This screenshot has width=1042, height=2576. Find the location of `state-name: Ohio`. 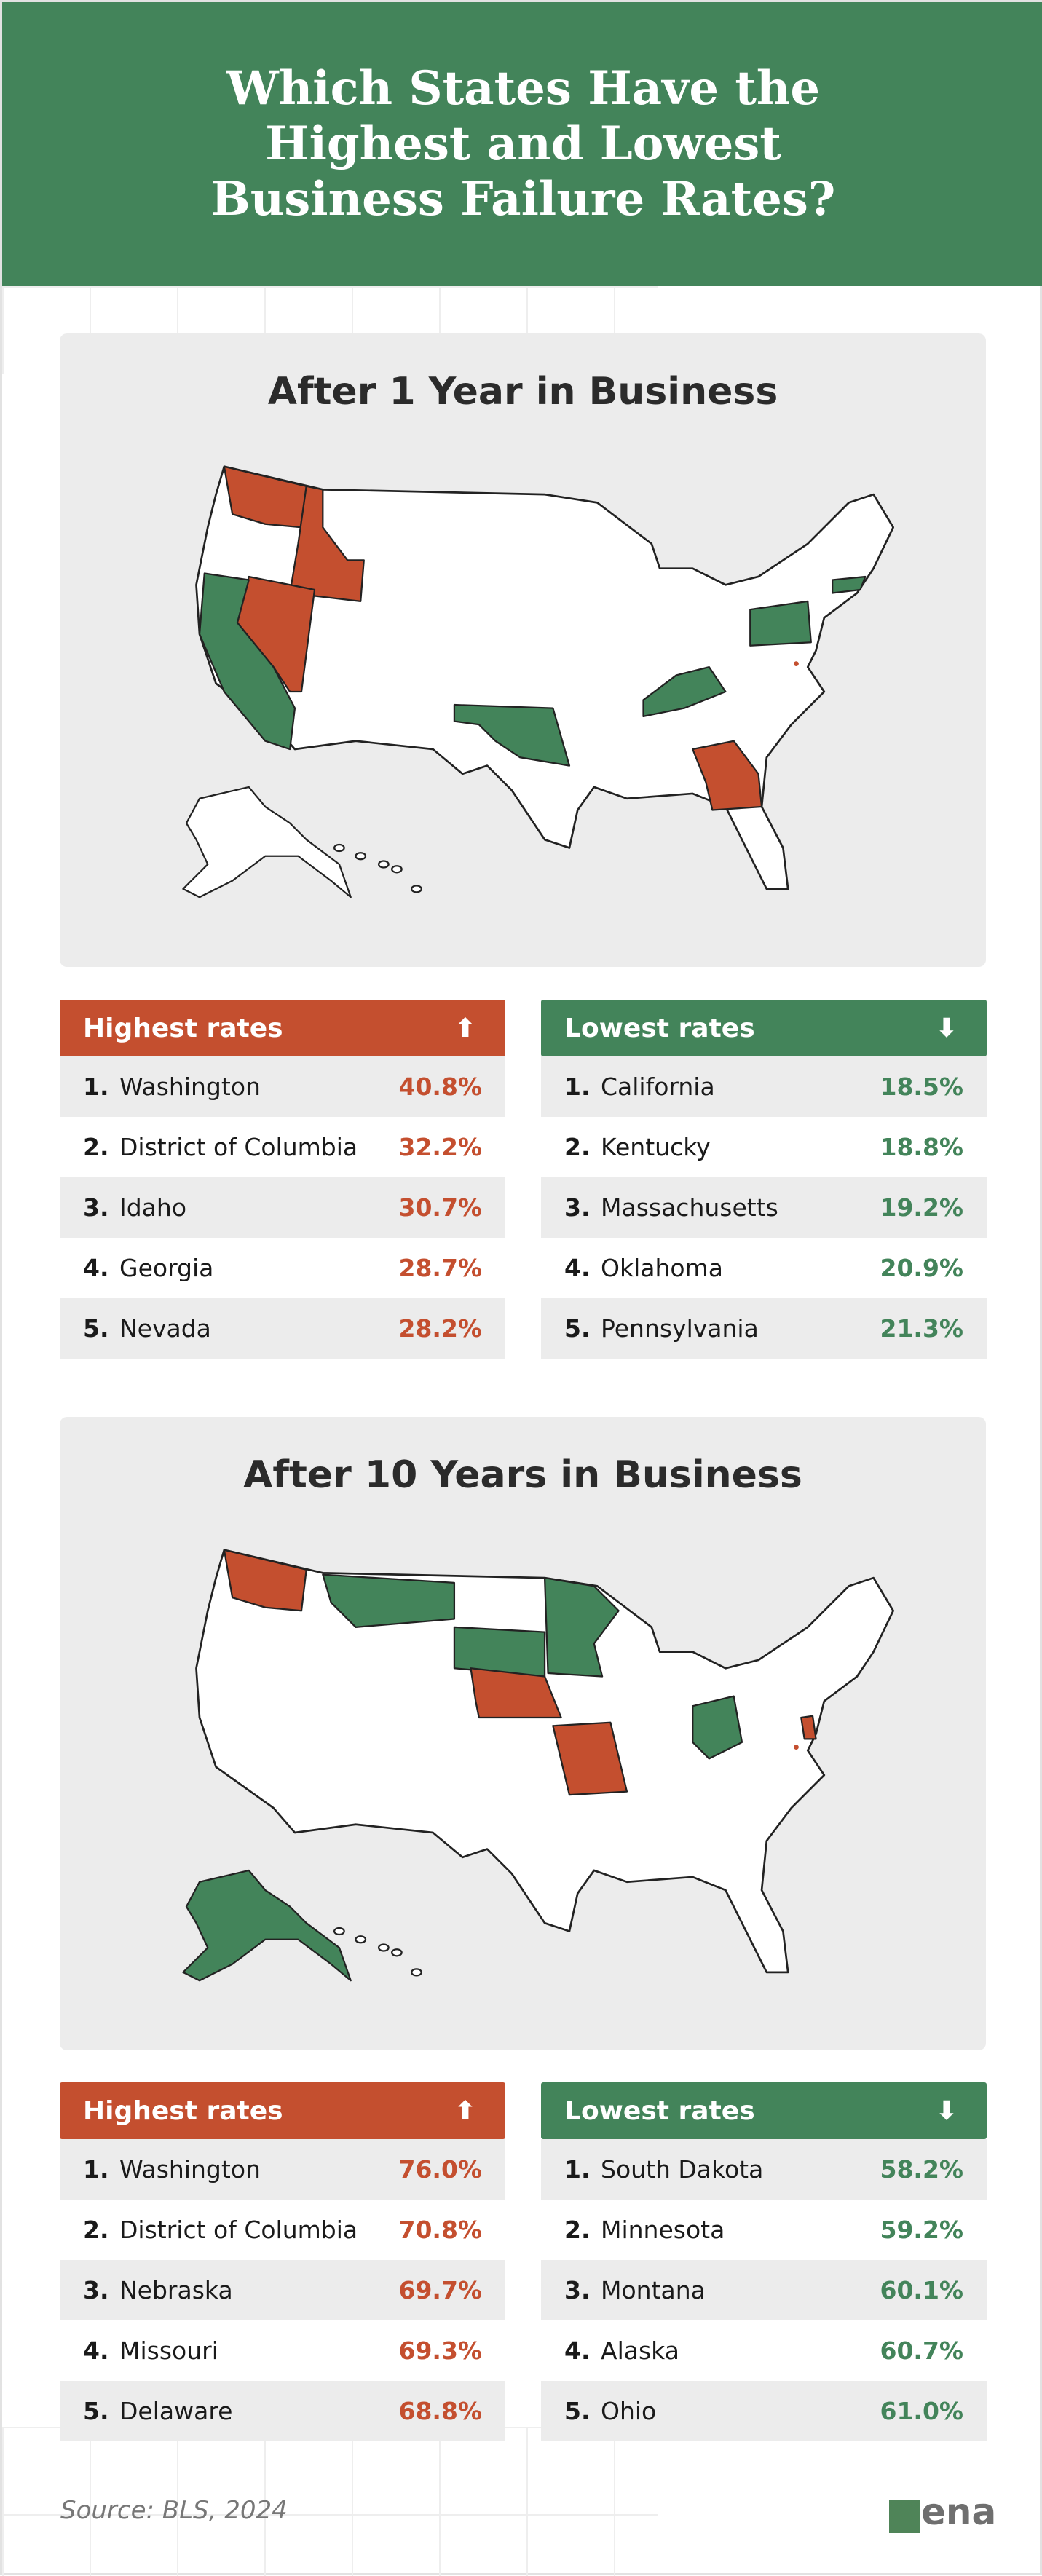

state-name: Ohio is located at coordinates (629, 2411).